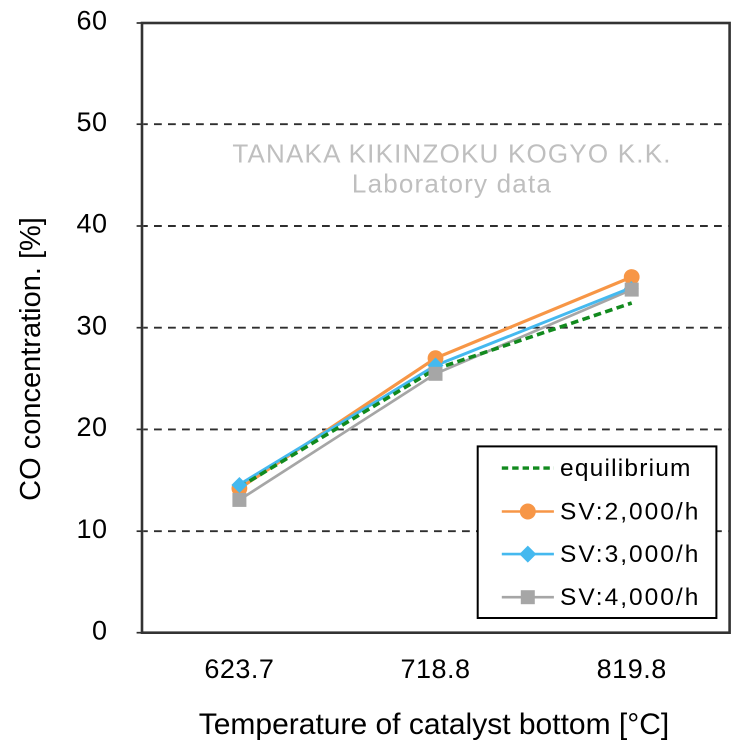 The height and width of the screenshot is (746, 753). Describe the element at coordinates (239, 669) in the screenshot. I see `svg-text: 623.7` at that location.